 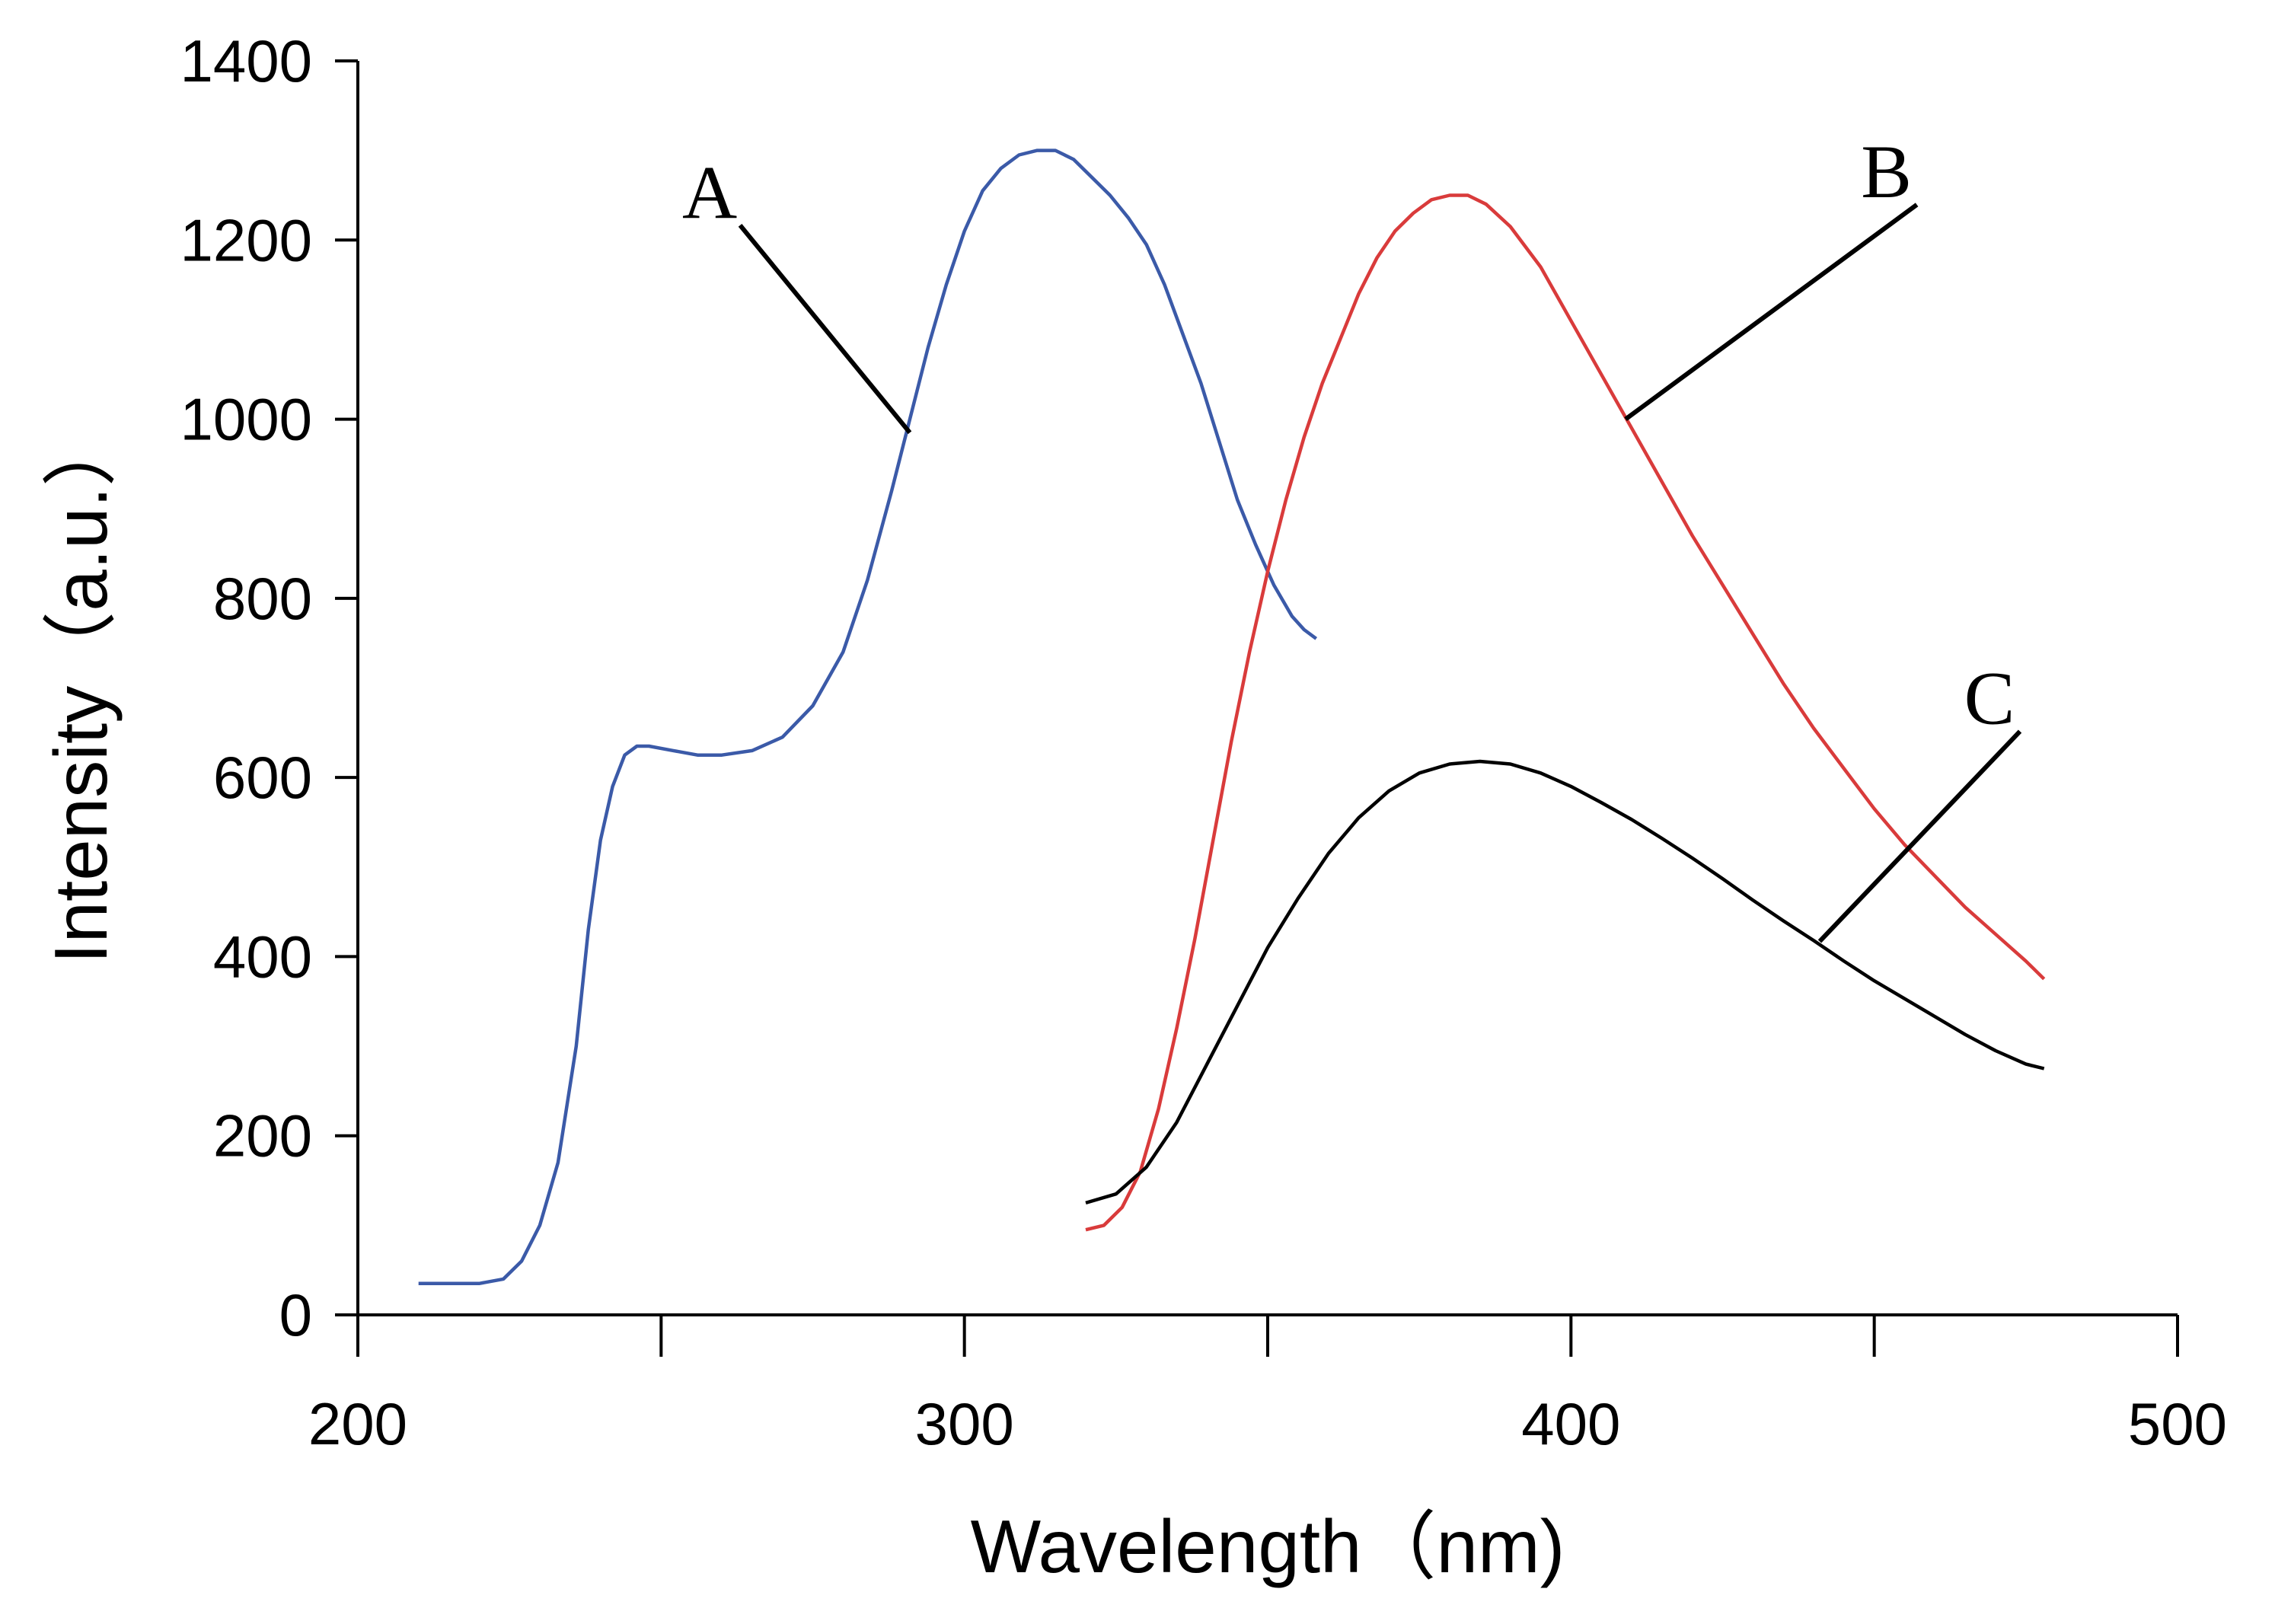 I want to click on x-tick-label: 300, so click(x=965, y=1423).